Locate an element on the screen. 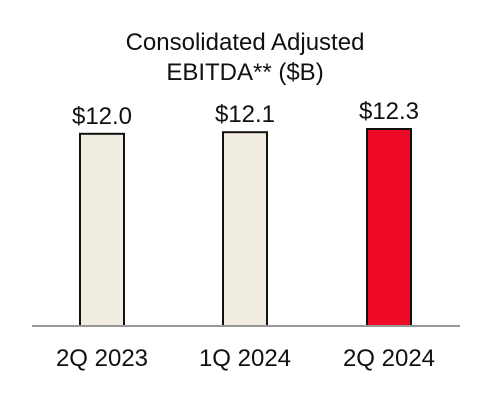 The width and height of the screenshot is (490, 400). x-tick-label-2q-2024: 2Q 2024 is located at coordinates (389, 358).